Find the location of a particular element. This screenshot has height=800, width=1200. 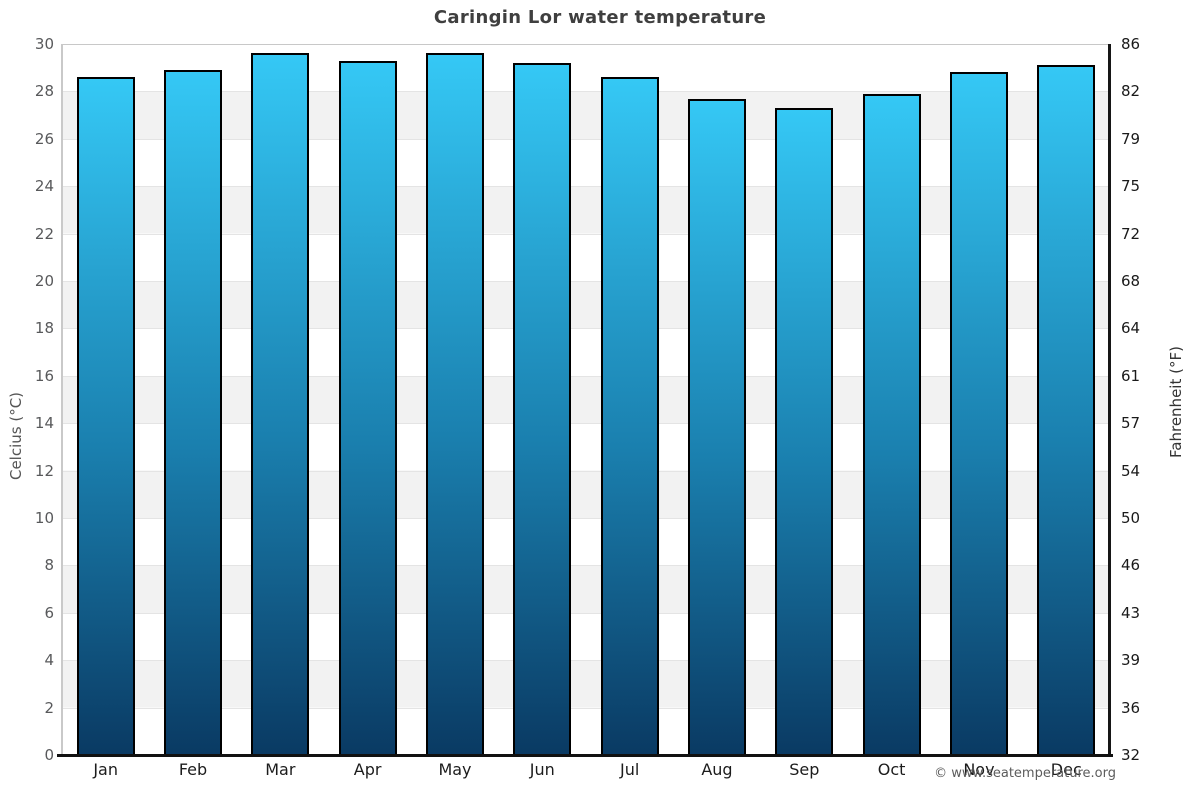

fahrenheit-tick-72: 72 is located at coordinates (1131, 233).